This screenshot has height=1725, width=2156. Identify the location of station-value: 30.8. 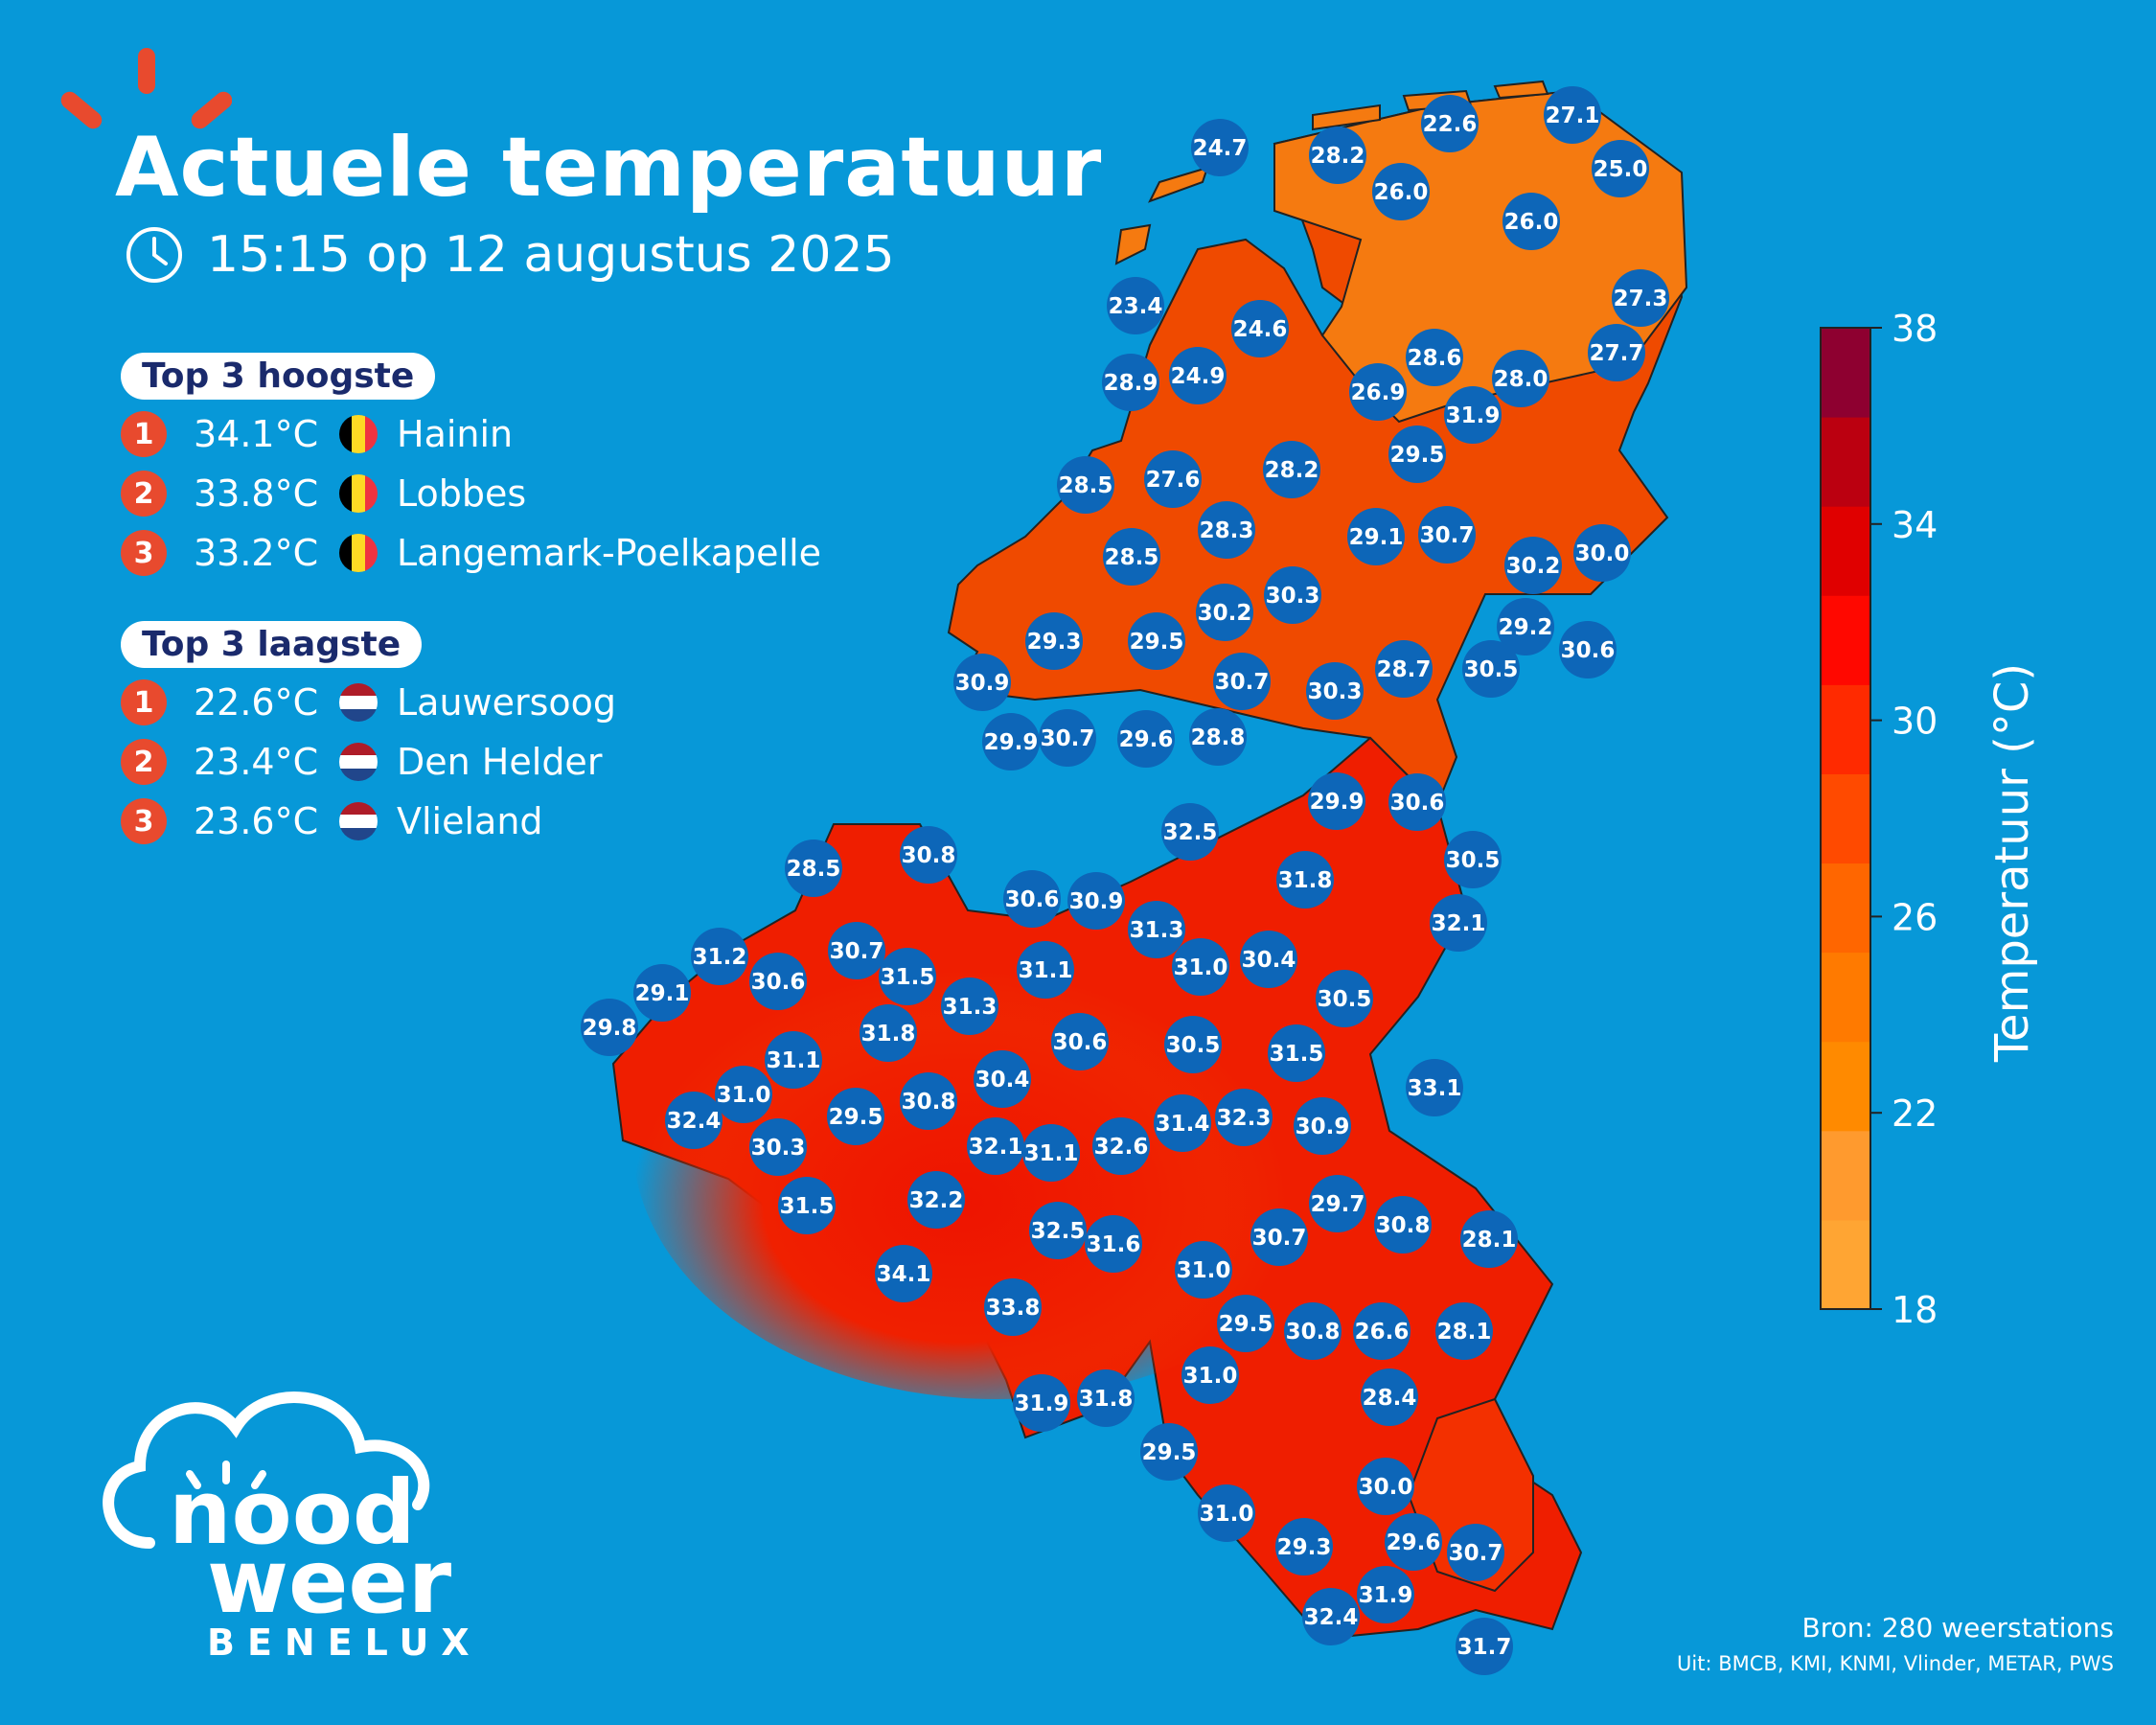
(929, 855).